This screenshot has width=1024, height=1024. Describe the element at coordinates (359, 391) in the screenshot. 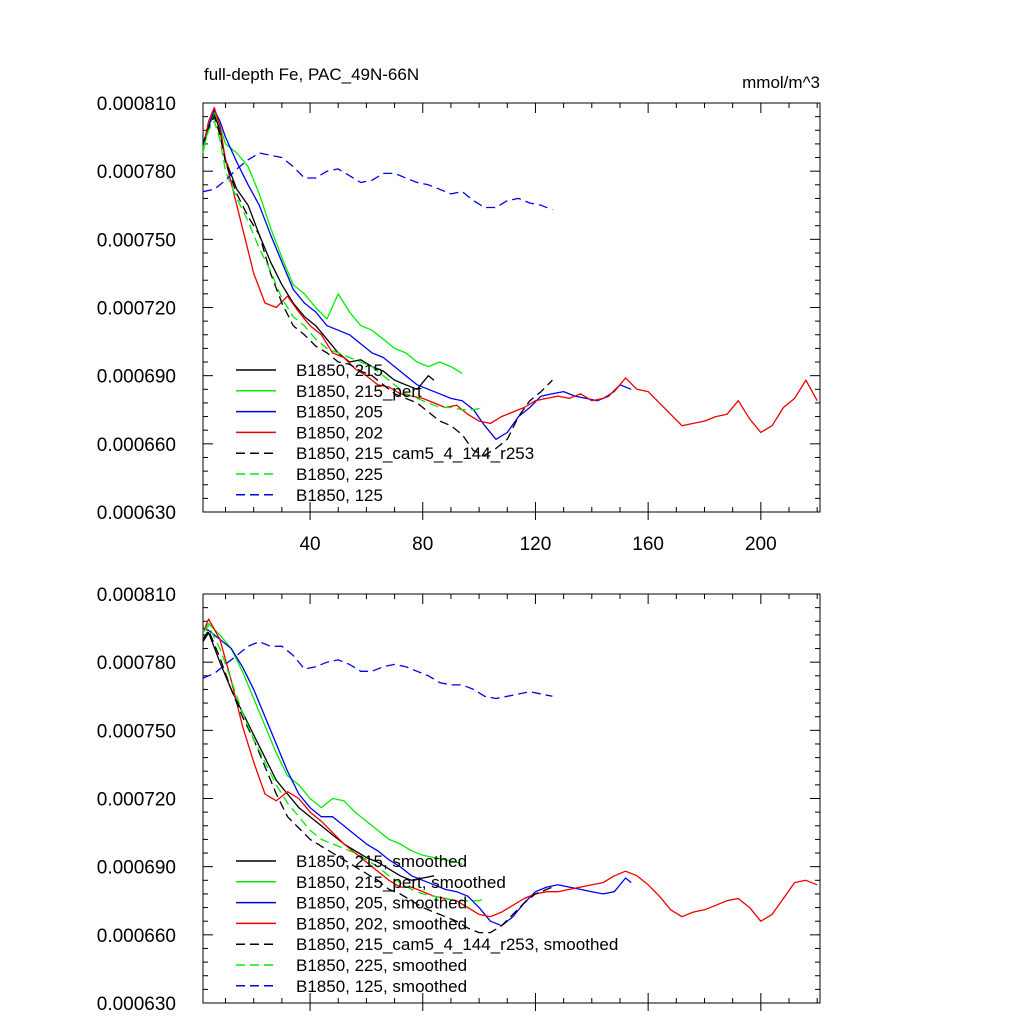

I see `legend-label: B1850, 215_pert` at that location.